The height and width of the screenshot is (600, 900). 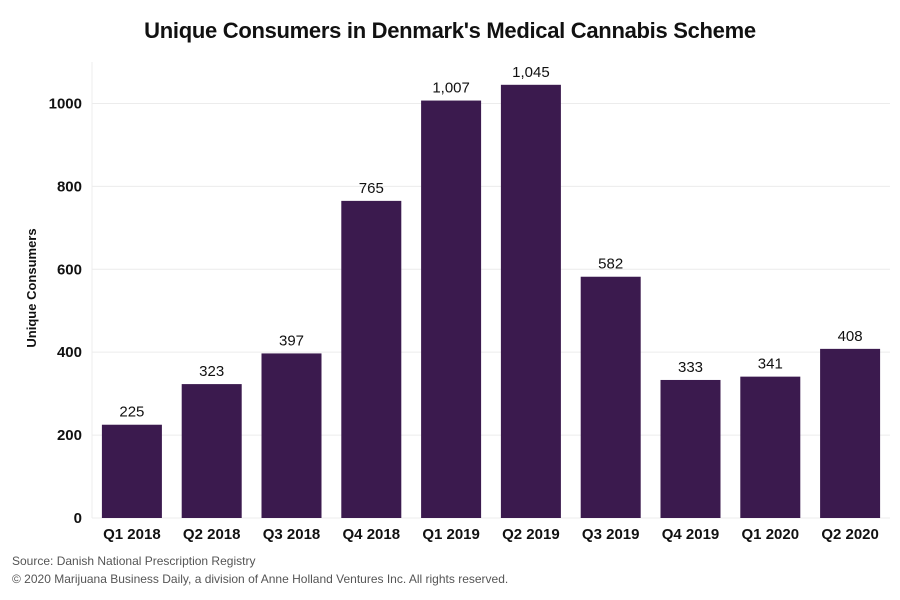 I want to click on data-label: 408, so click(x=850, y=336).